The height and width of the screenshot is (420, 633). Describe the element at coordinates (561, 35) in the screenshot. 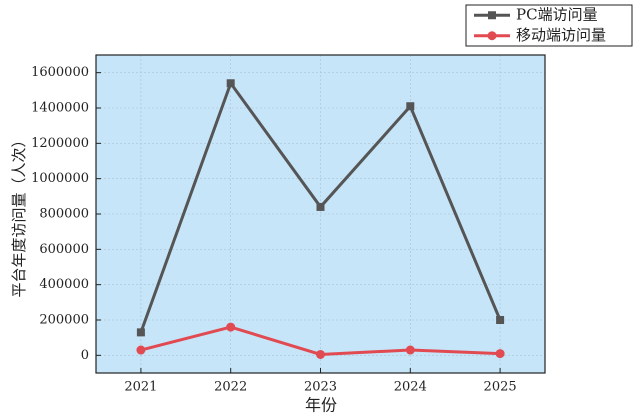

I see `legend-label: 移动端访问量` at that location.